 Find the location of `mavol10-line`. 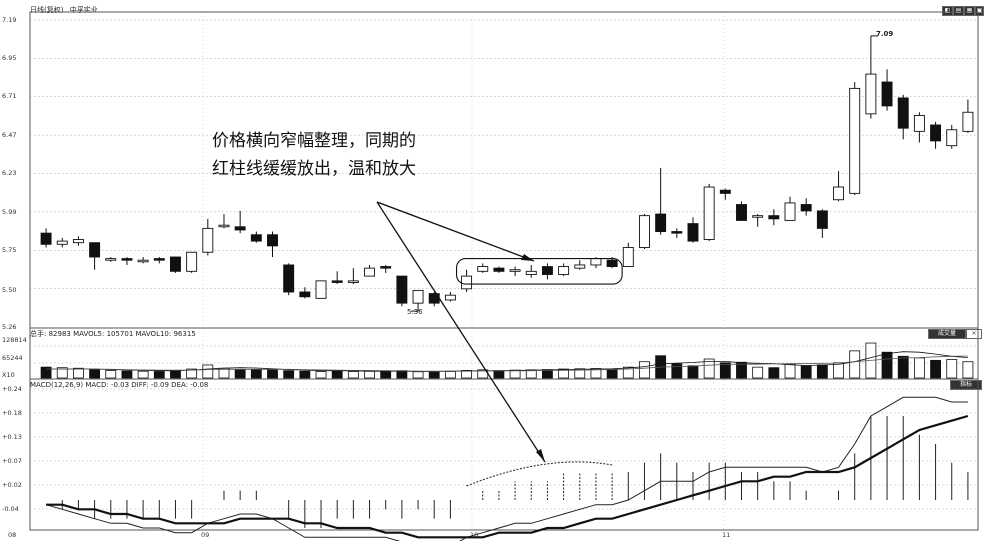

mavol10-line is located at coordinates (507, 363).